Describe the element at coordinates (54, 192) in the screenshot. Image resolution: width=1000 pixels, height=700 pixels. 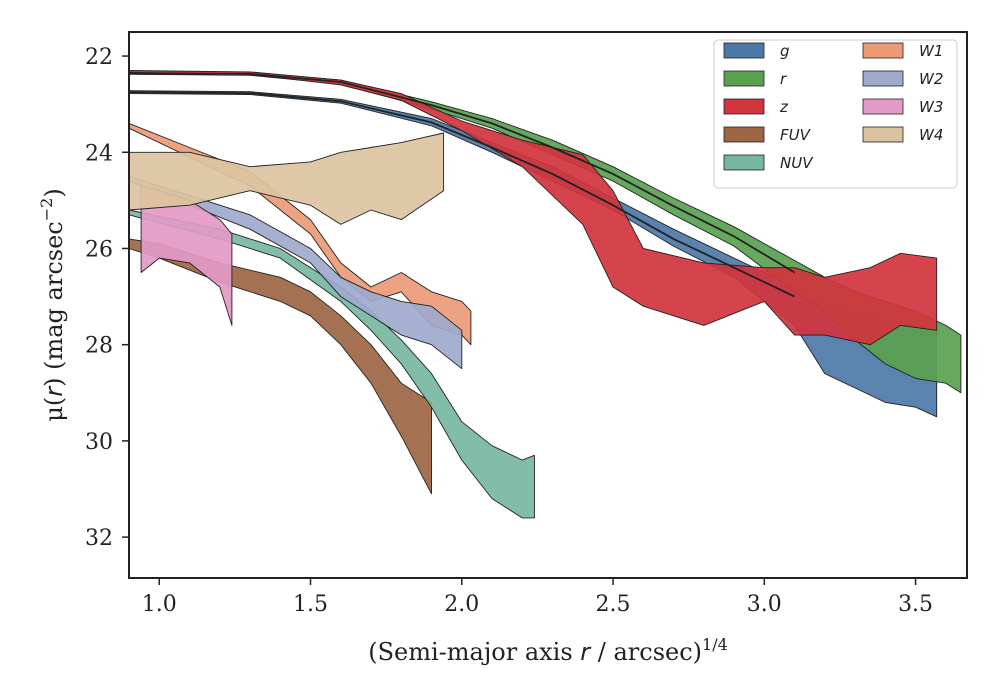
I see `y-axis-title-close: )` at that location.